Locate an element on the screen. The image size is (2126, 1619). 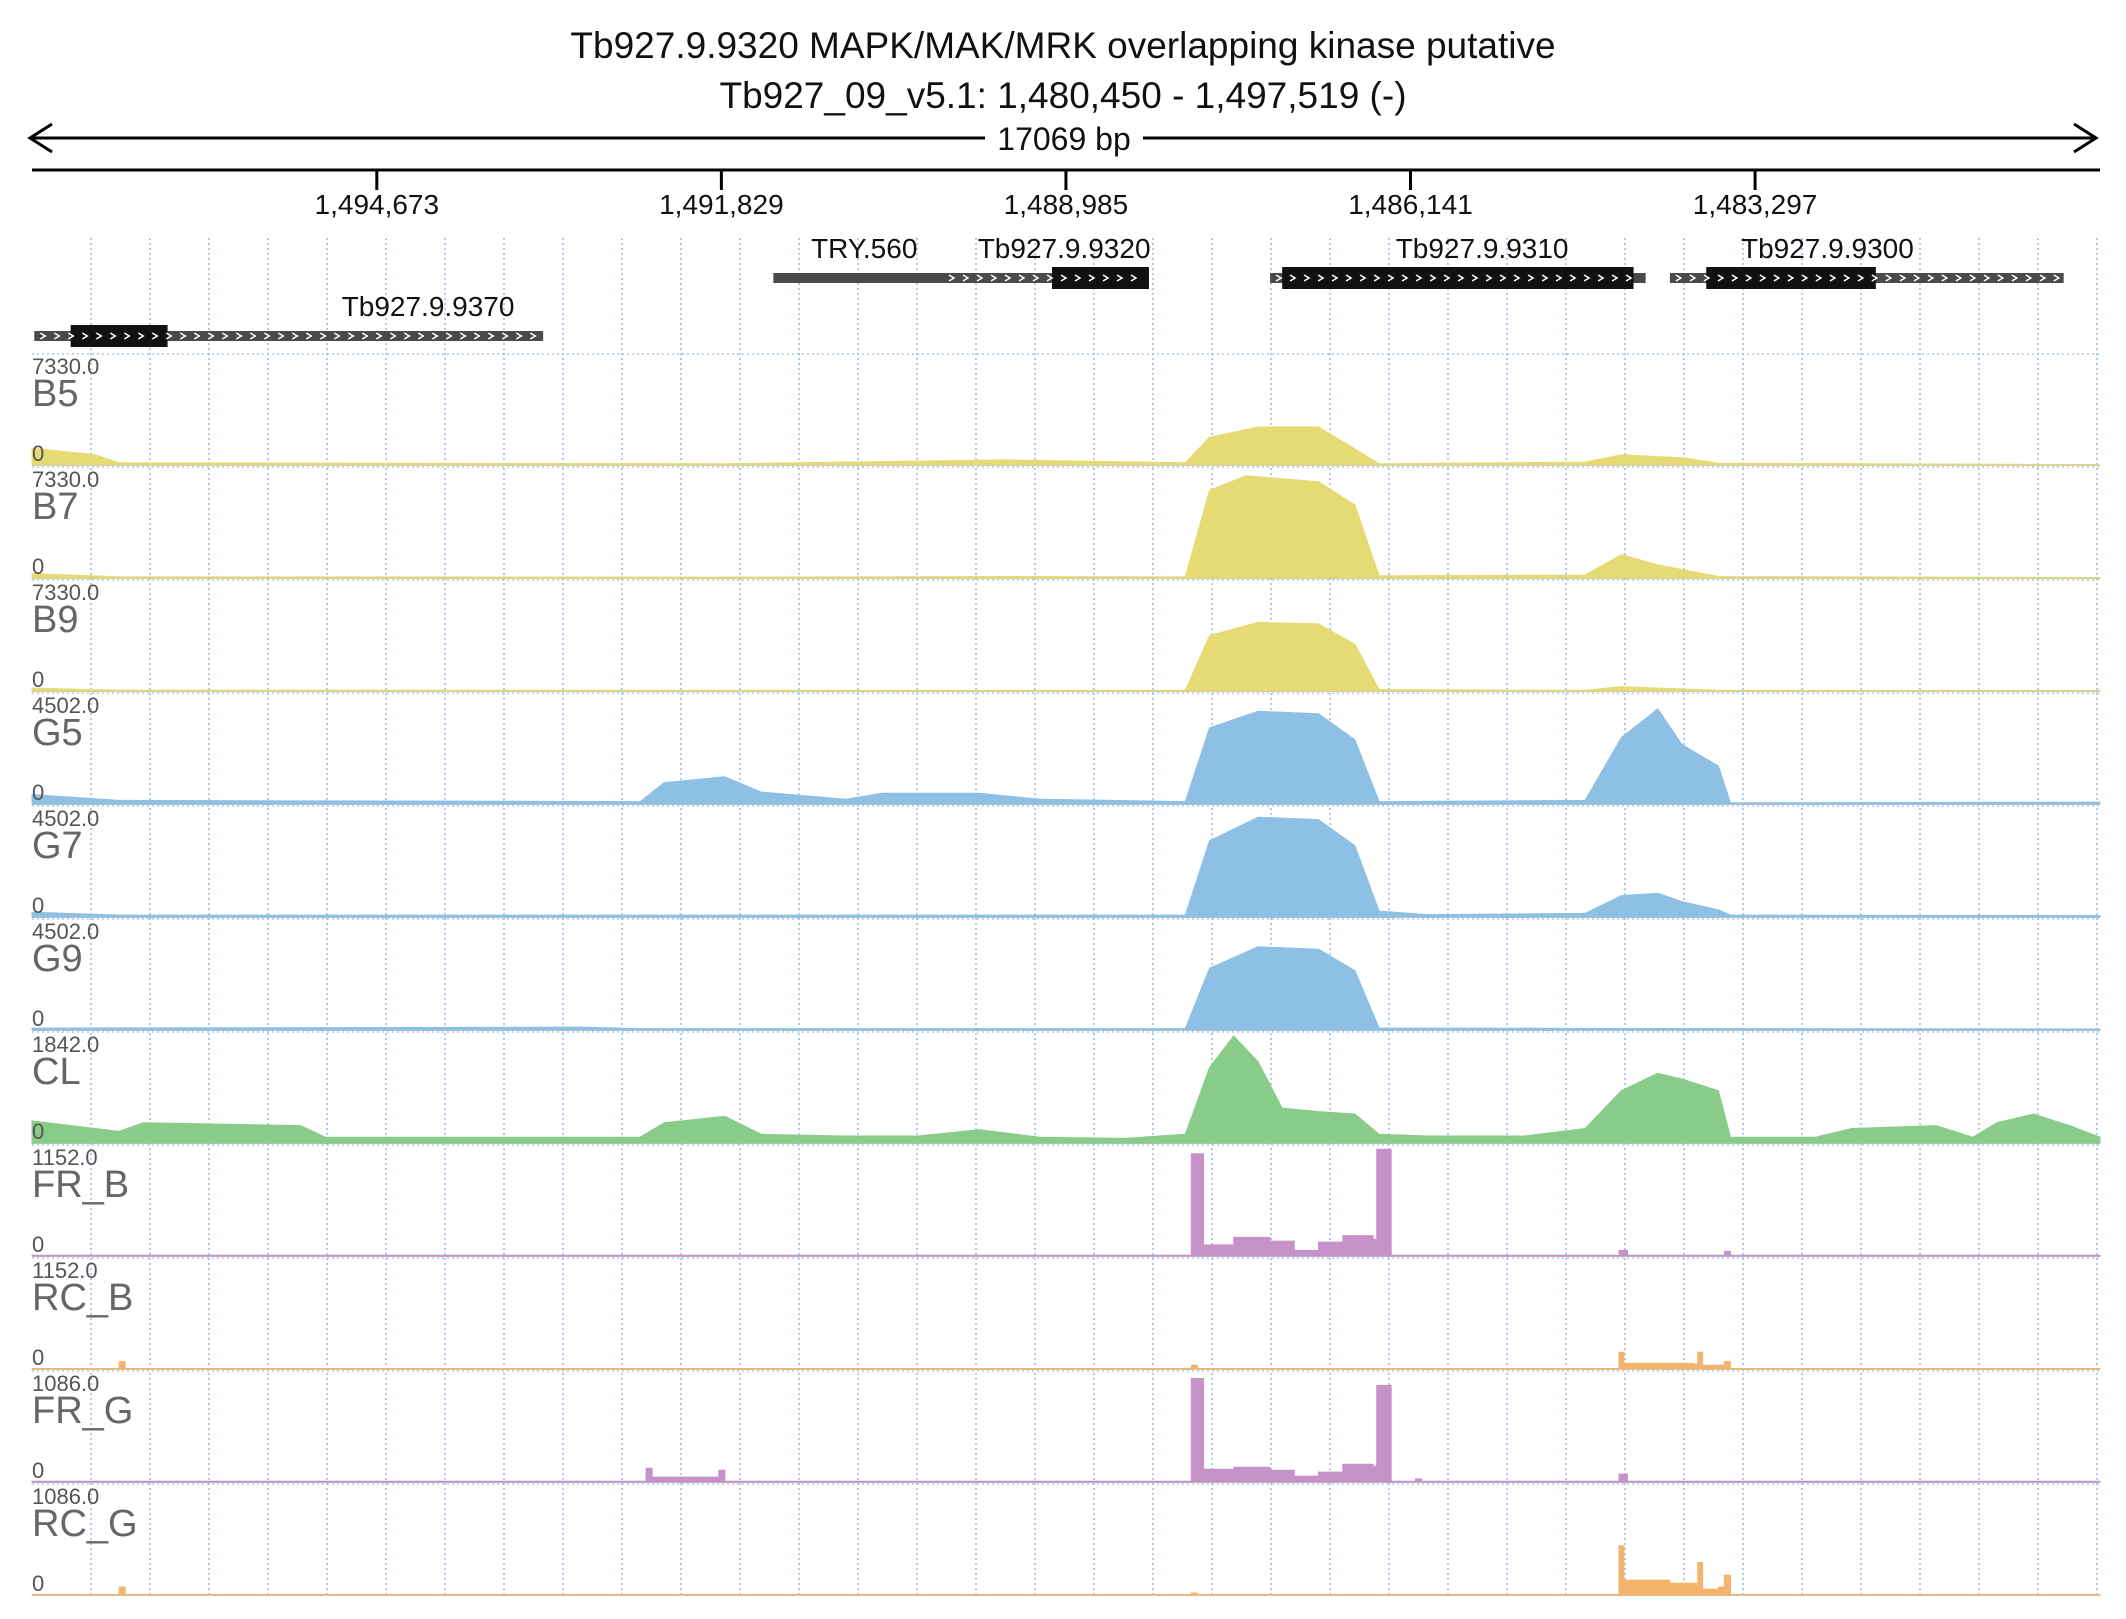
span-ruler: 17069 bp is located at coordinates (1063, 139).